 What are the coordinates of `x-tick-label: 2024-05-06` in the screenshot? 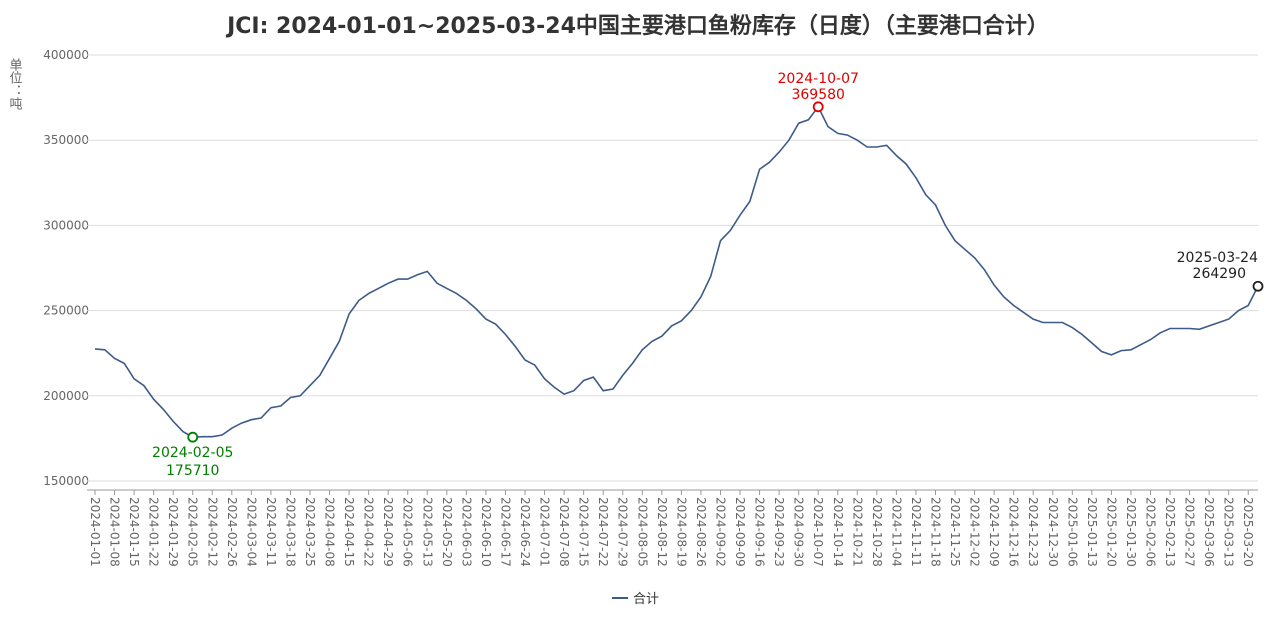 It's located at (408, 532).